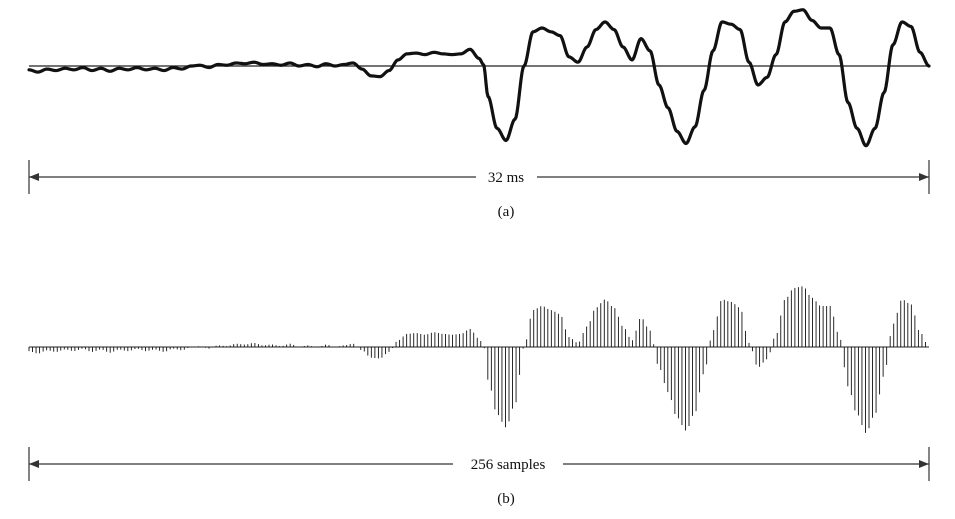  Describe the element at coordinates (506, 178) in the screenshot. I see `measure-a-label: 32 ms` at that location.